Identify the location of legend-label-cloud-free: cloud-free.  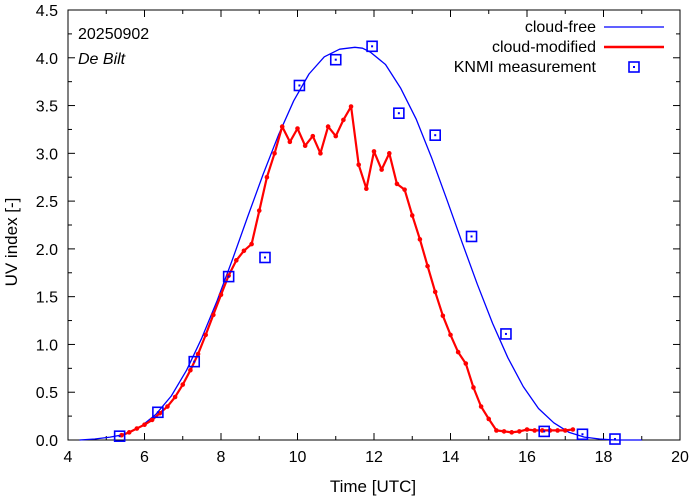
(560, 27).